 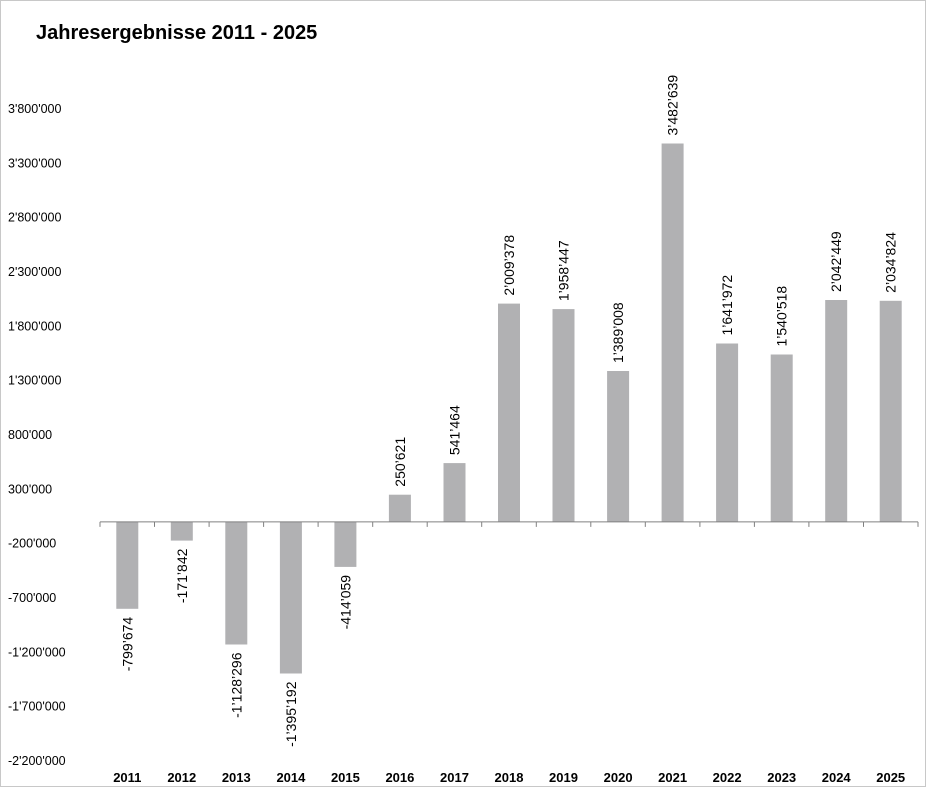 I want to click on bar-2022, so click(x=727, y=432).